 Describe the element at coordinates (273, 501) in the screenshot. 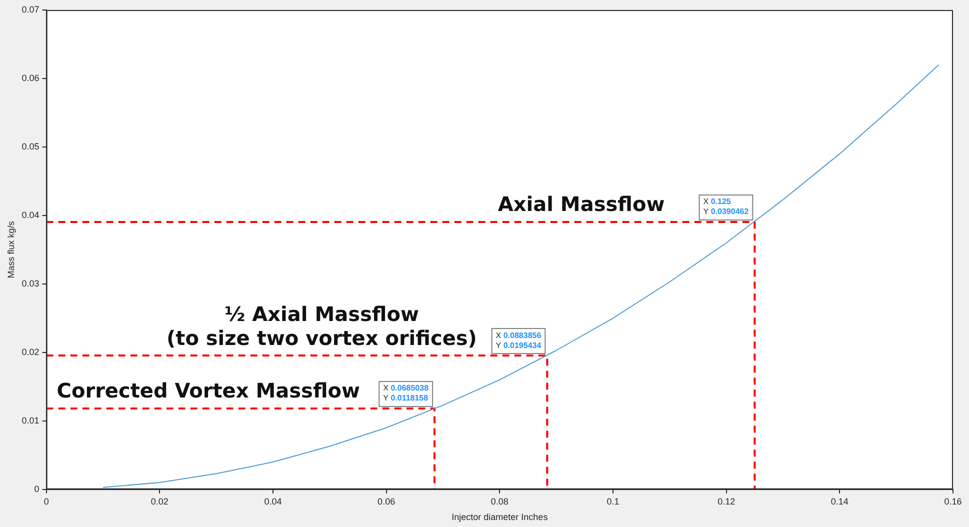

I see `x-tick-label: 0.04` at that location.